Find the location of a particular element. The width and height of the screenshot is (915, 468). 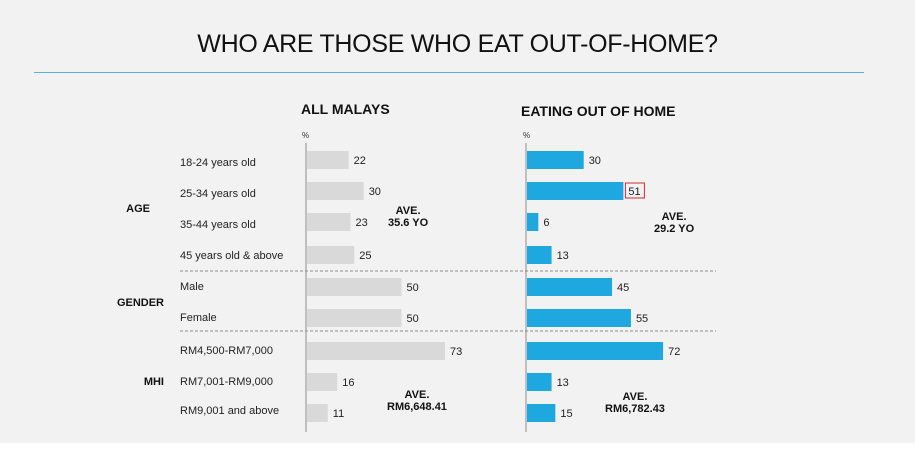

value-label-eating-out-8: 13 is located at coordinates (563, 383).